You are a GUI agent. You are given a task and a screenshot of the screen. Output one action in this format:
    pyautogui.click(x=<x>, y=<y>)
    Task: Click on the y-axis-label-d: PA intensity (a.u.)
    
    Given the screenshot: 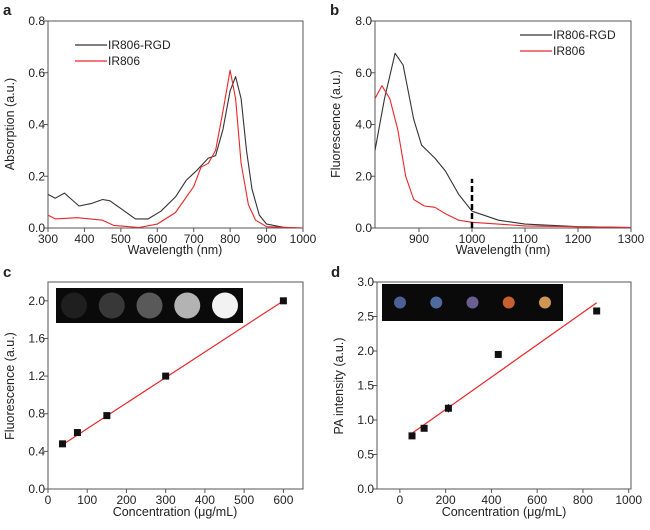 What is the action you would take?
    pyautogui.click(x=339, y=385)
    